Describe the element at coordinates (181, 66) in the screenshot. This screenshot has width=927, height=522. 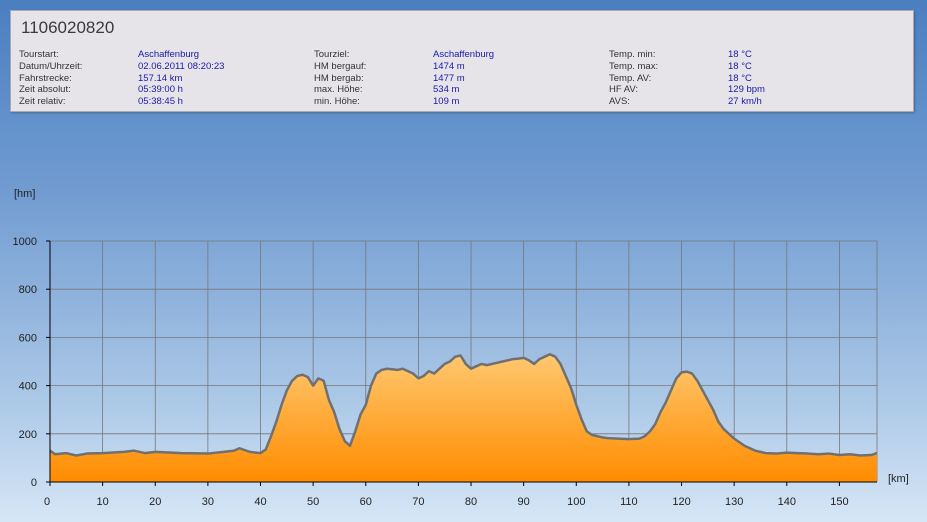
I see `info-value: 02.06.2011 08:20:23` at that location.